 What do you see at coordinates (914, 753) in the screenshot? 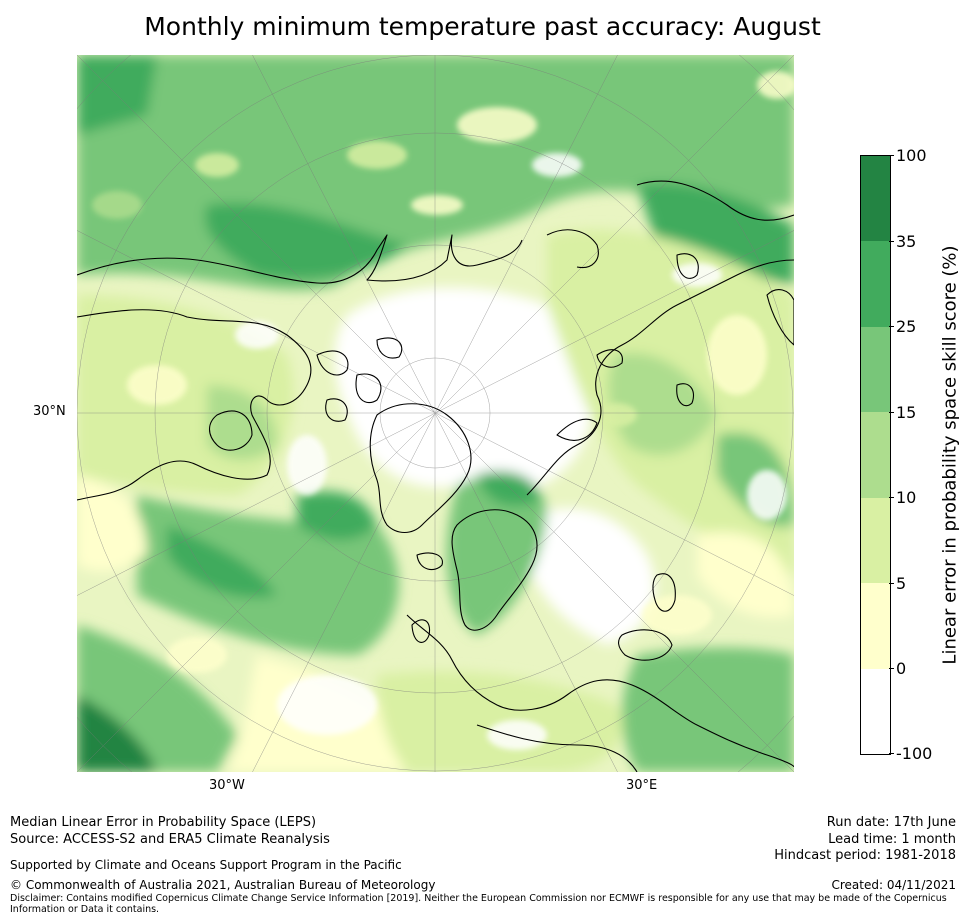
I see `colorbar-tick-neg100: -100` at bounding box center [914, 753].